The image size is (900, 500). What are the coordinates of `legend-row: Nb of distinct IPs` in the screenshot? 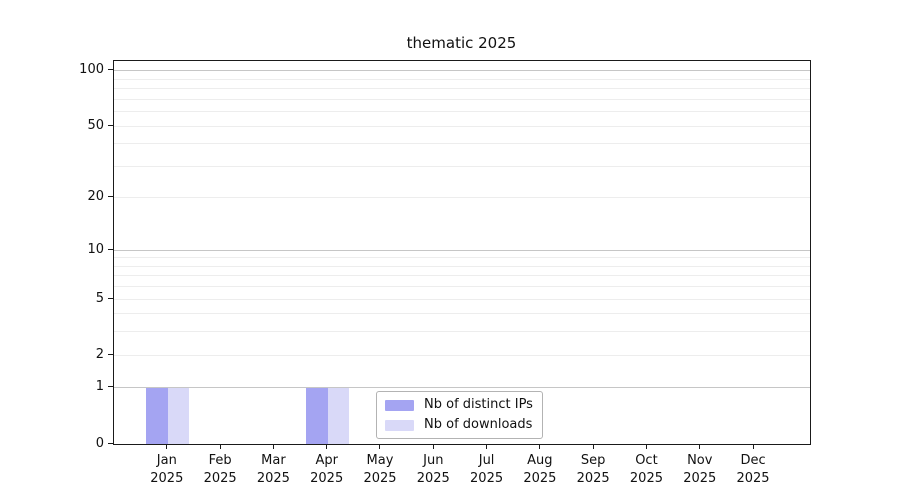 It's located at (459, 405).